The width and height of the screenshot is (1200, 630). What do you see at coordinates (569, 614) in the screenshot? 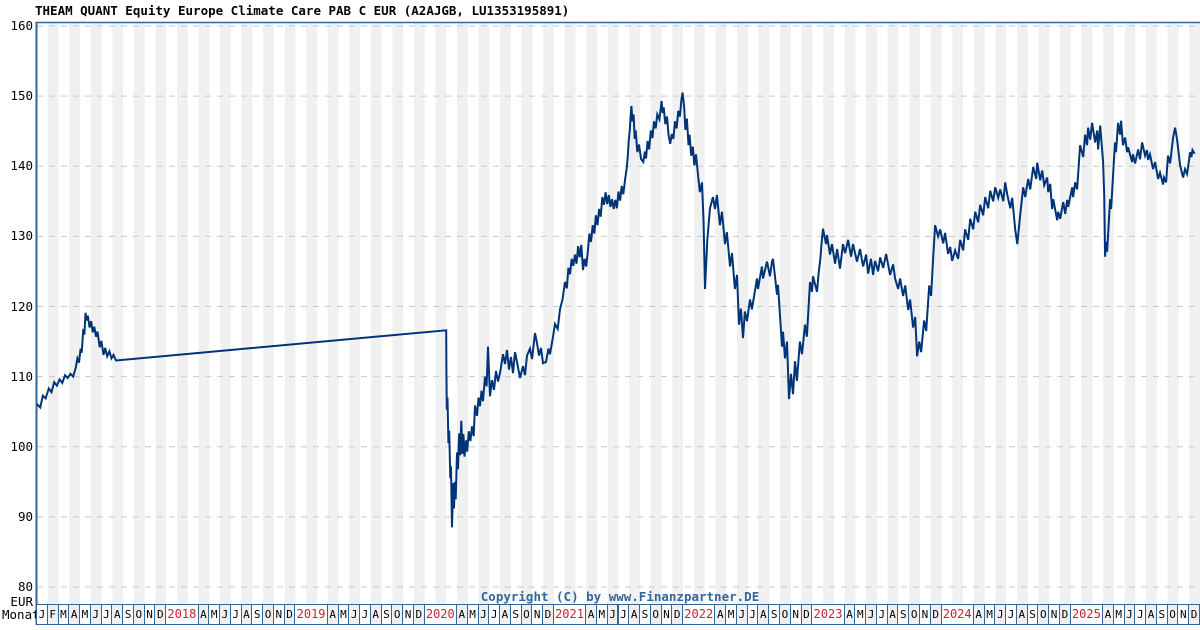
I see `x-axis-year-cell: 2021` at bounding box center [569, 614].